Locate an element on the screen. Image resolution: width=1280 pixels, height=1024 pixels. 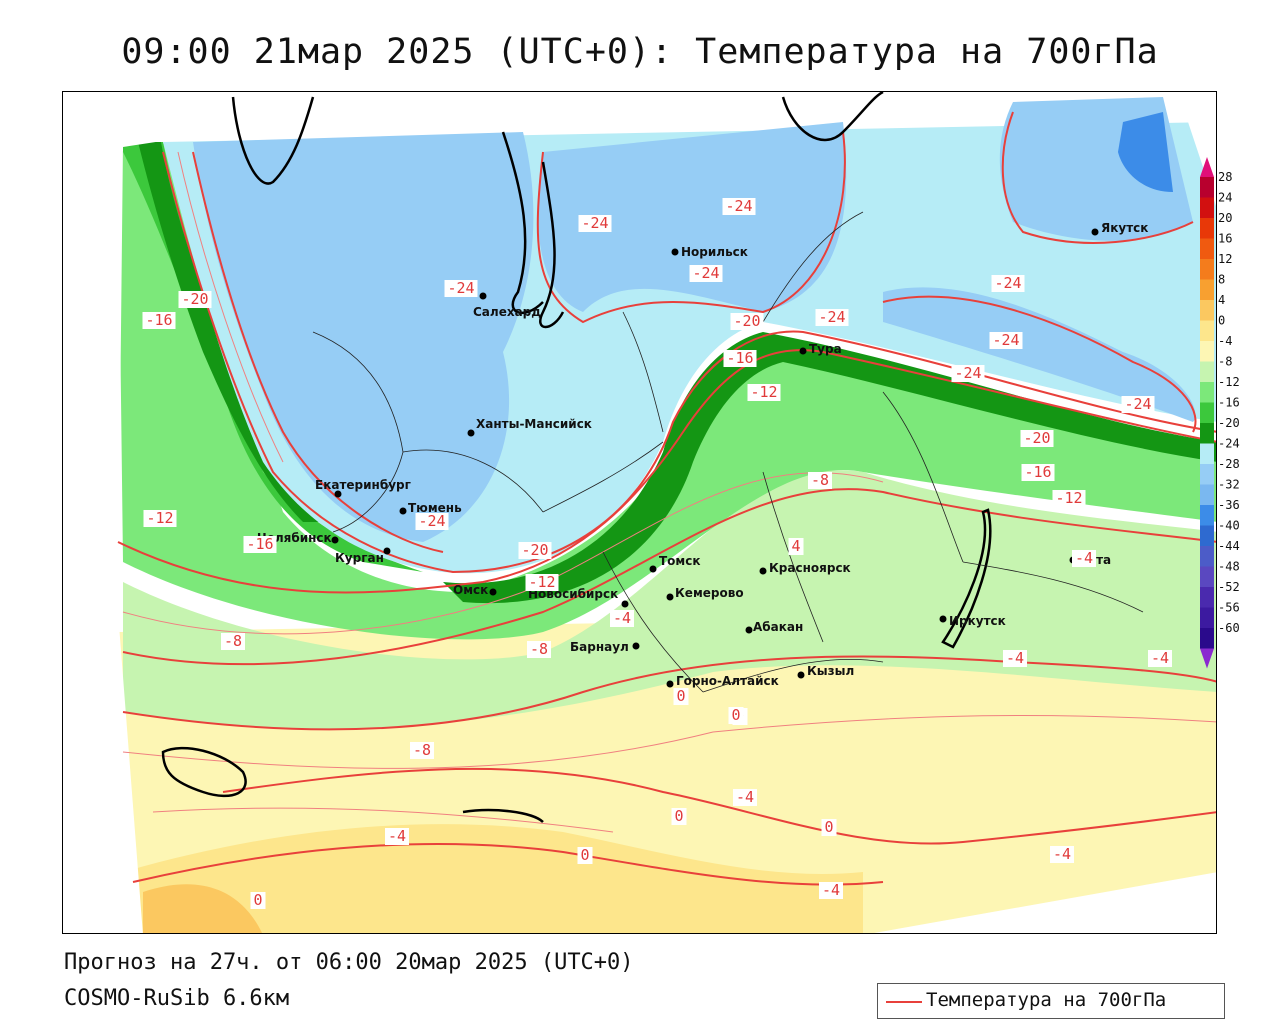
svg-text: Ханты-Мансийск is located at coordinates (534, 424).